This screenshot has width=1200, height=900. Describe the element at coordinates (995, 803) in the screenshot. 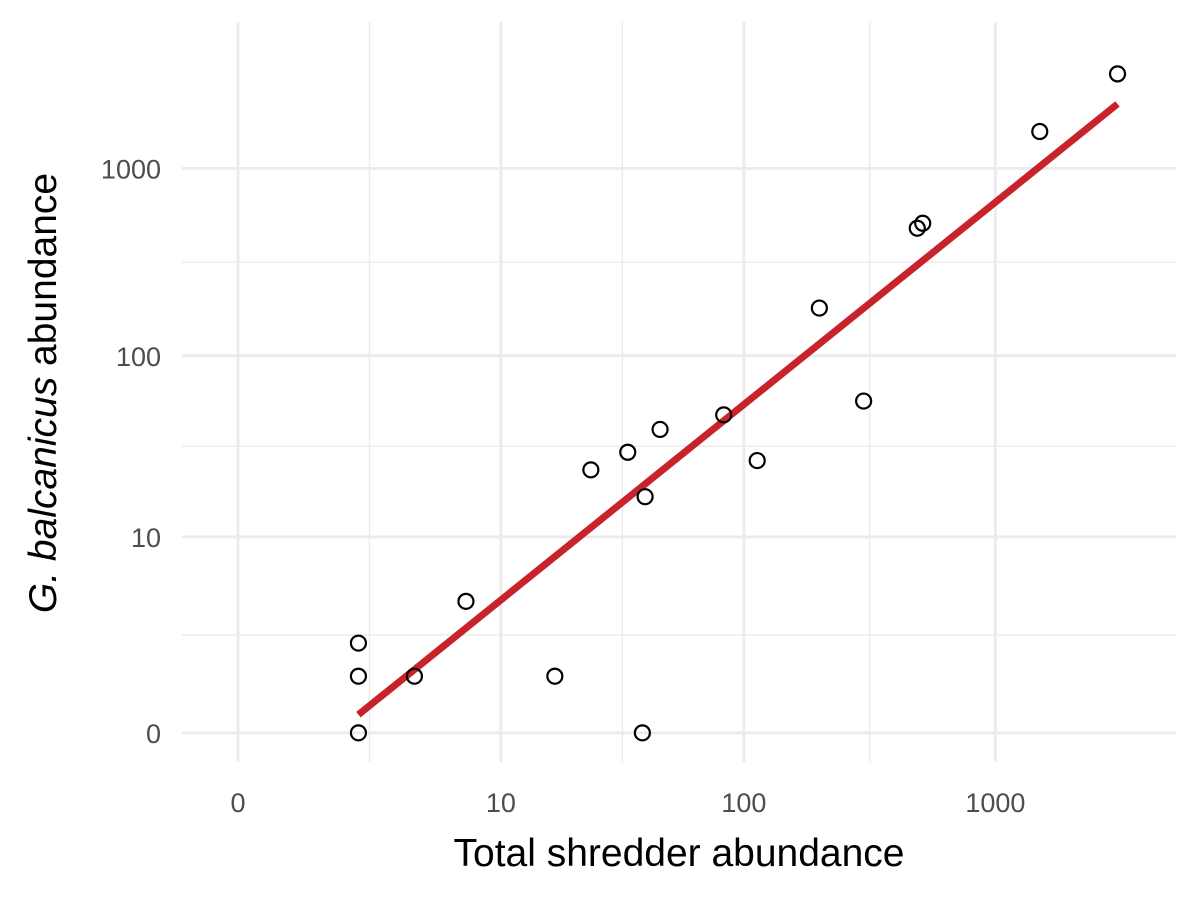

I see `x-tick-label: 1000` at that location.